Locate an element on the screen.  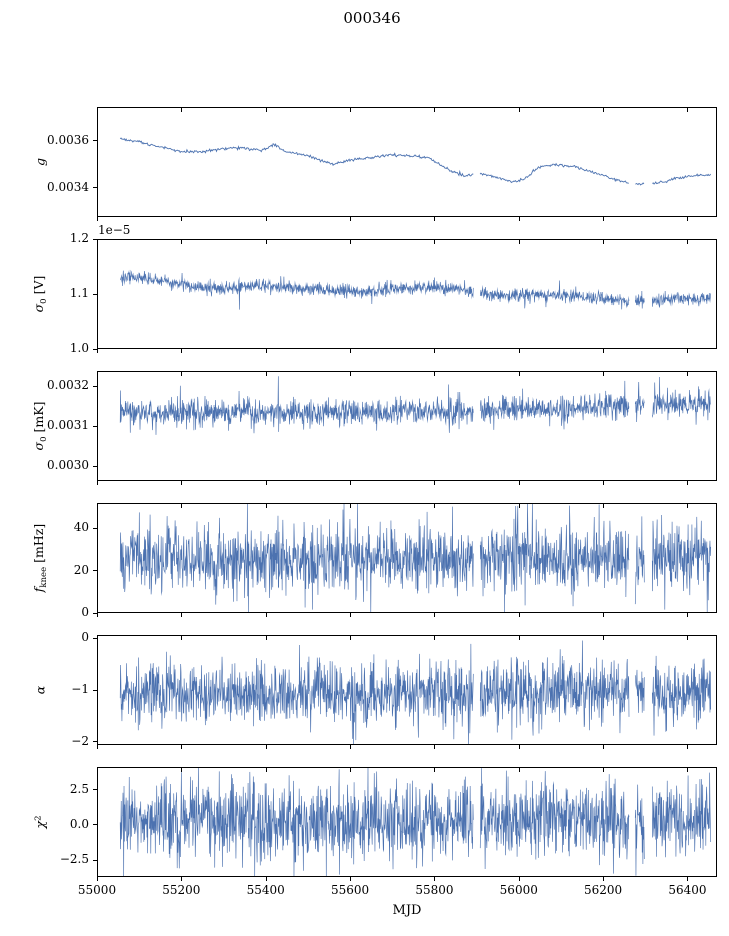
y-tick-label: 0.0034 is located at coordinates (68, 186).